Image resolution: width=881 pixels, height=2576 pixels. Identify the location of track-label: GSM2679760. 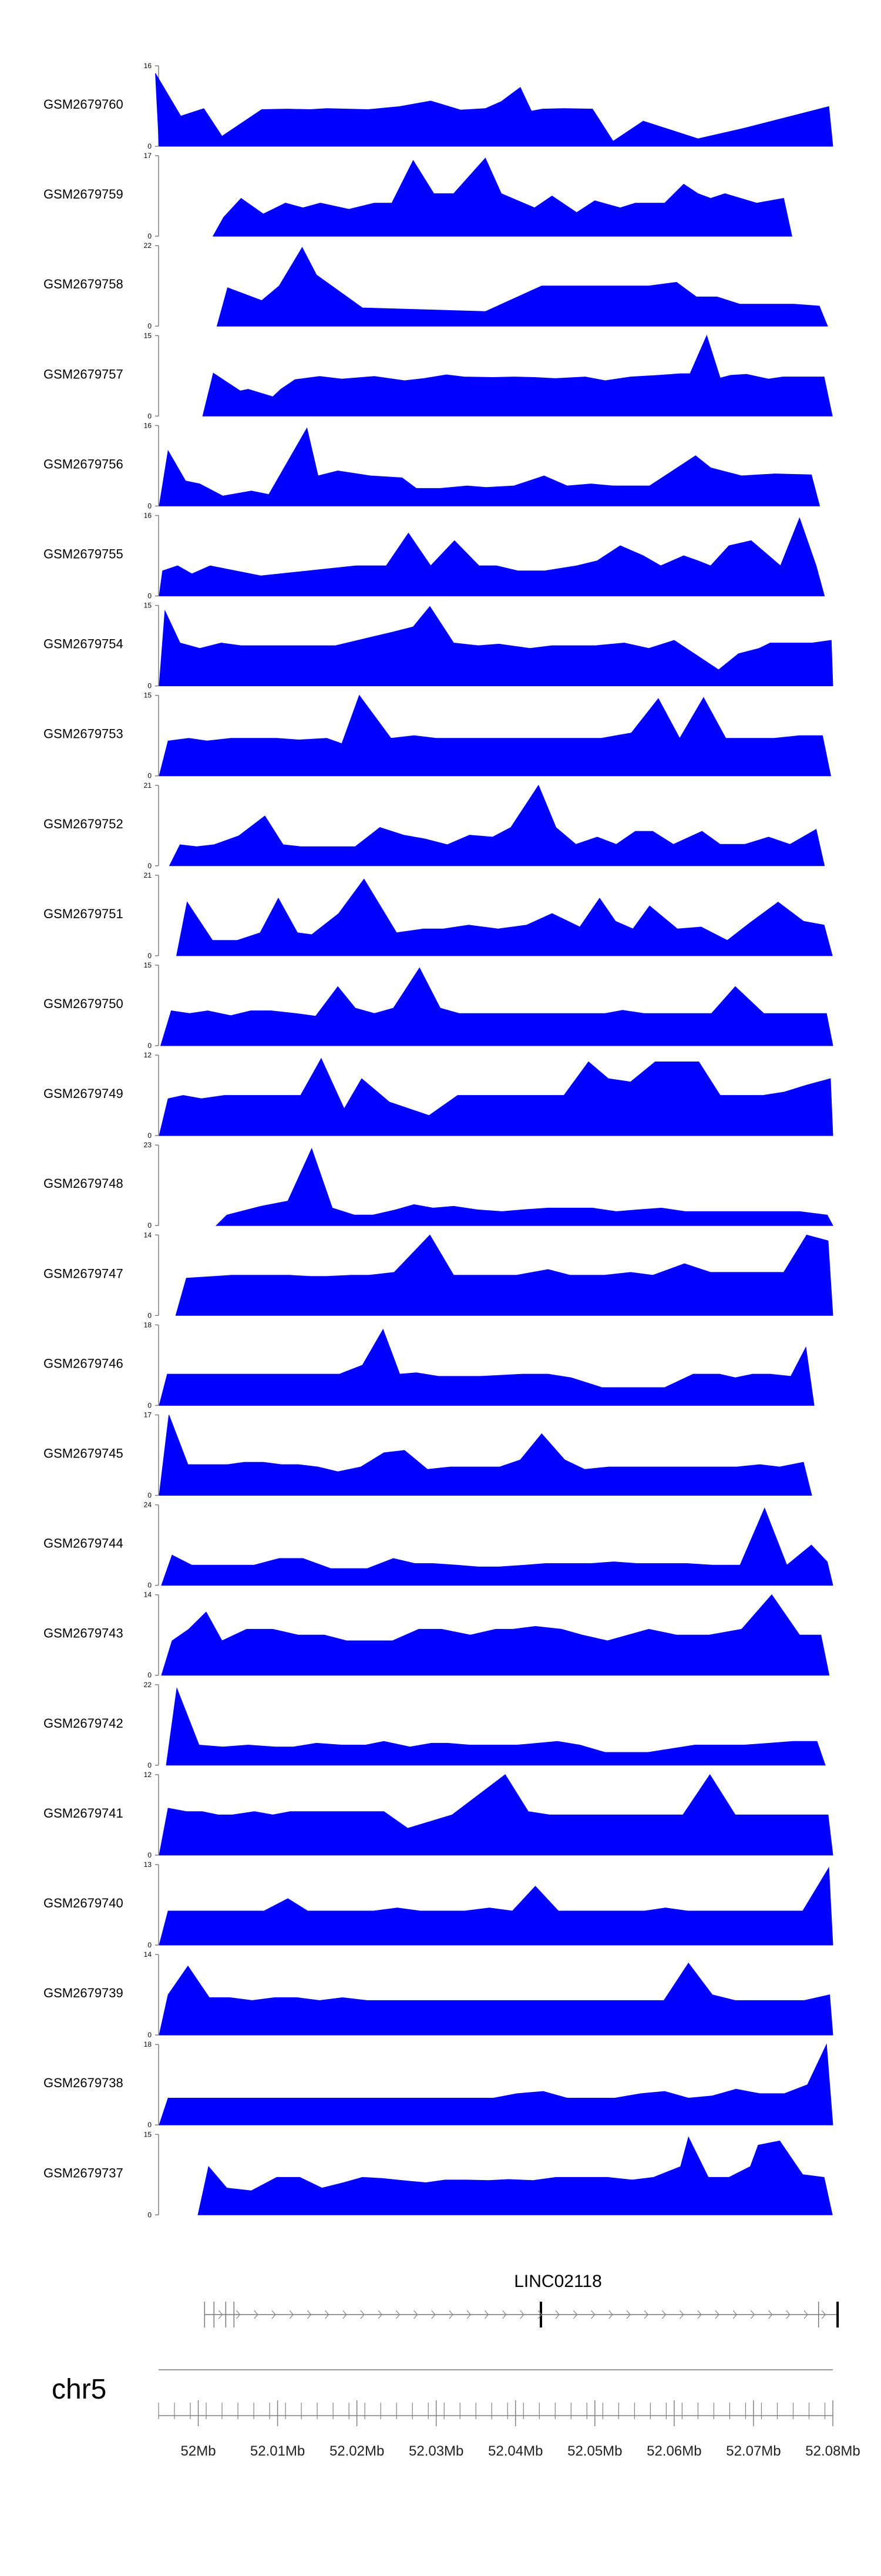
(83, 104).